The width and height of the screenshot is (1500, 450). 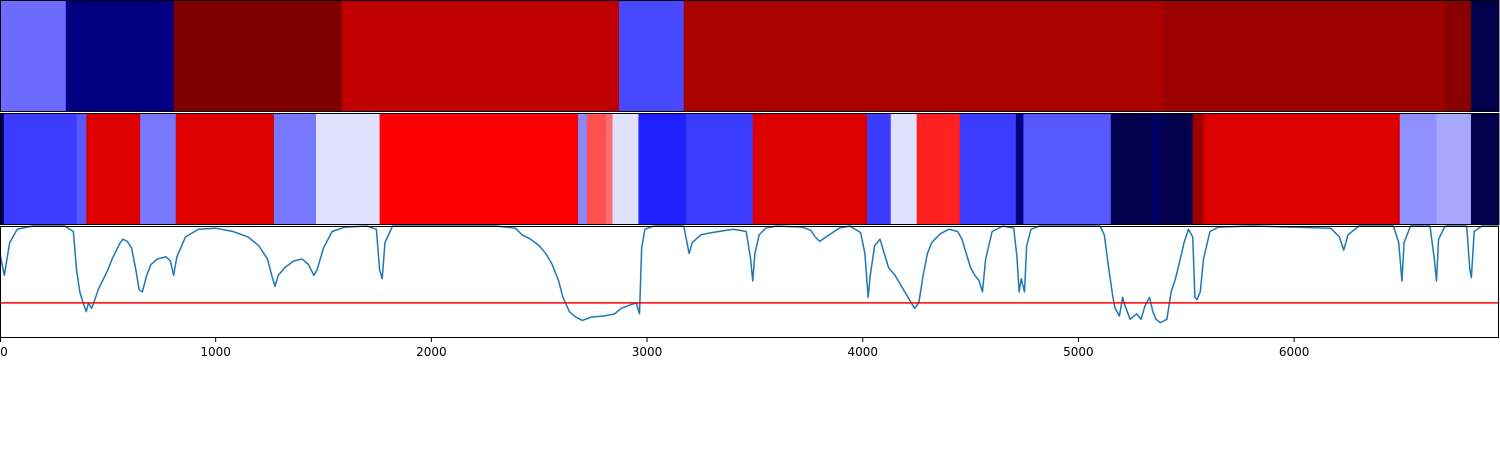 What do you see at coordinates (4, 352) in the screenshot?
I see `x-tick-label: 0` at bounding box center [4, 352].